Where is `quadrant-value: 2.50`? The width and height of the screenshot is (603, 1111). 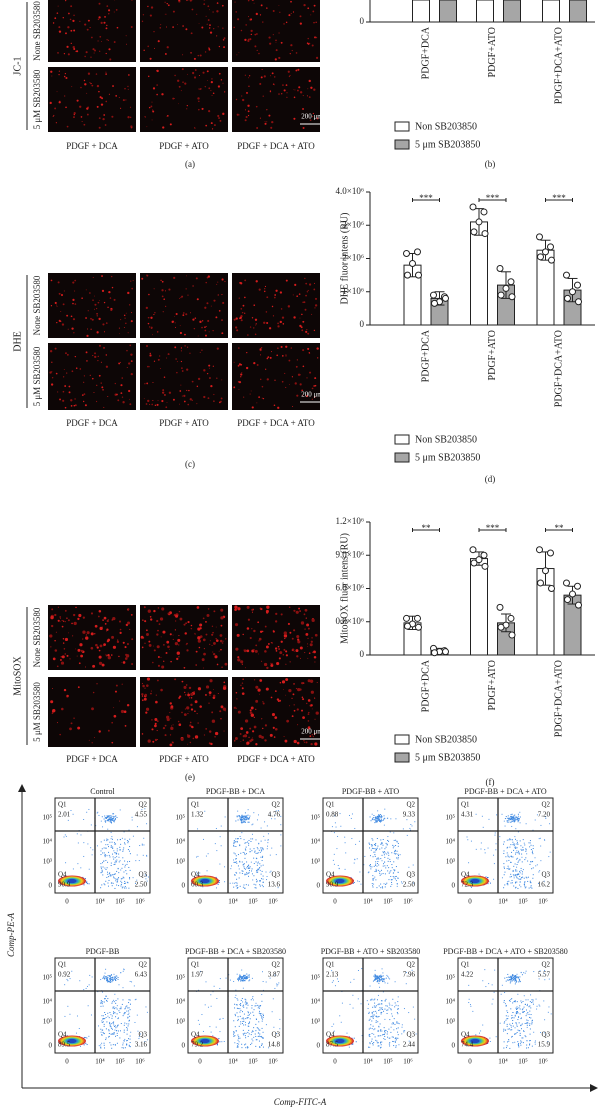
quadrant-value: 2.50 is located at coordinates (141, 885).